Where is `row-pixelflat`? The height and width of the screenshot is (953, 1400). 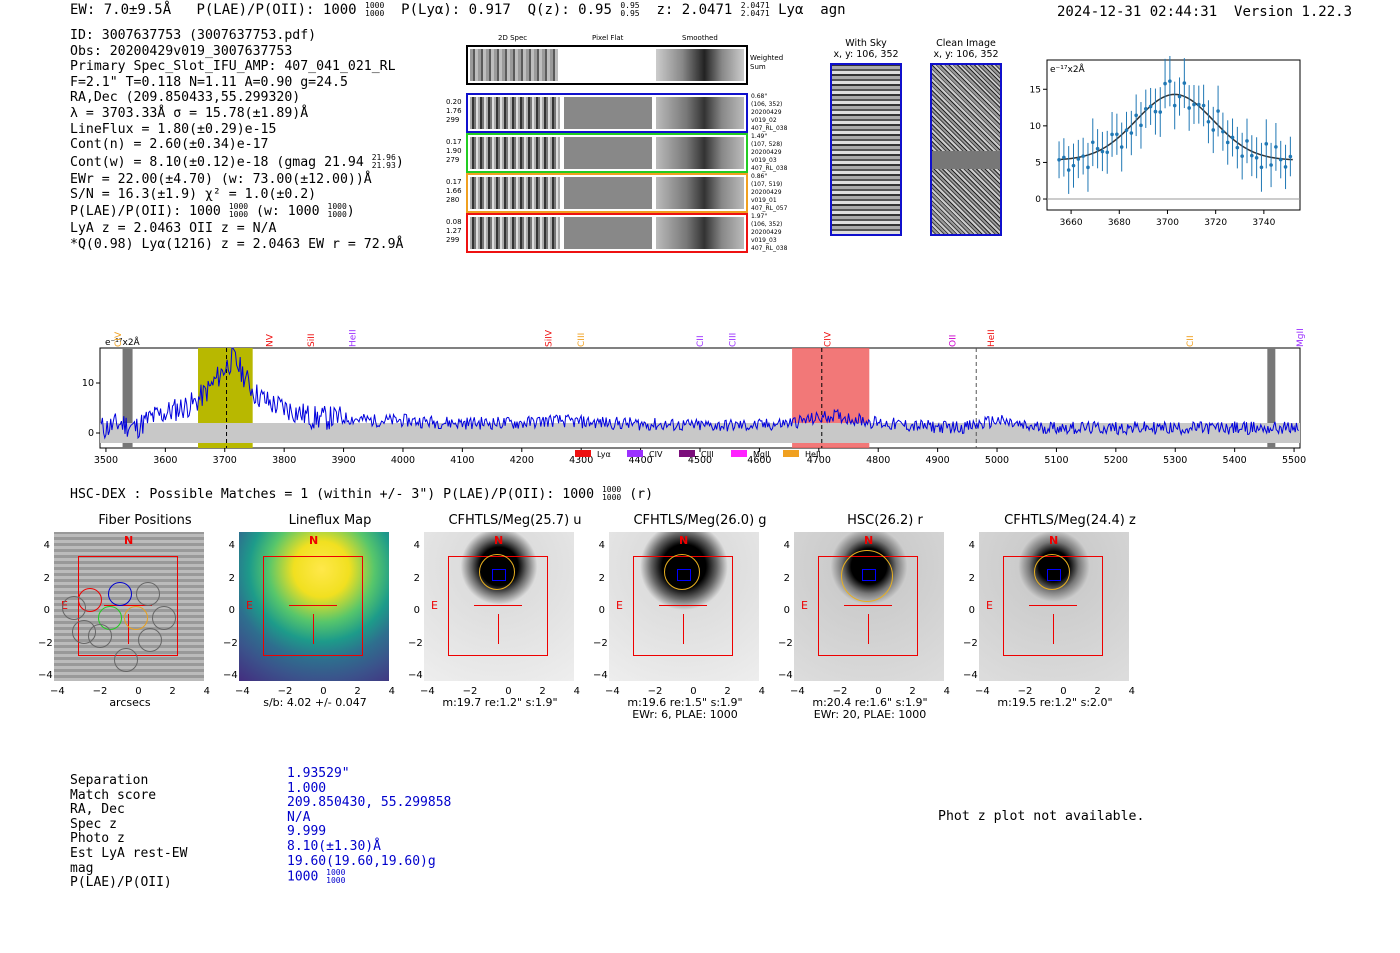
row-pixelflat is located at coordinates (608, 153).